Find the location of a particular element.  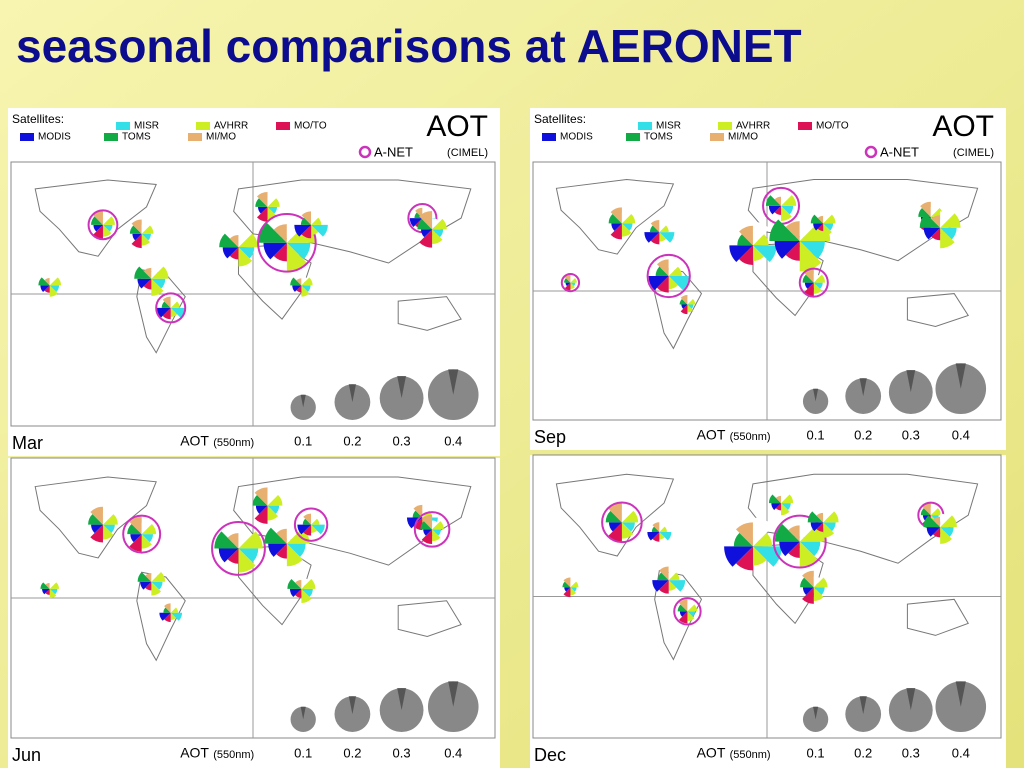

legend-label: AVHRR is located at coordinates (231, 126).